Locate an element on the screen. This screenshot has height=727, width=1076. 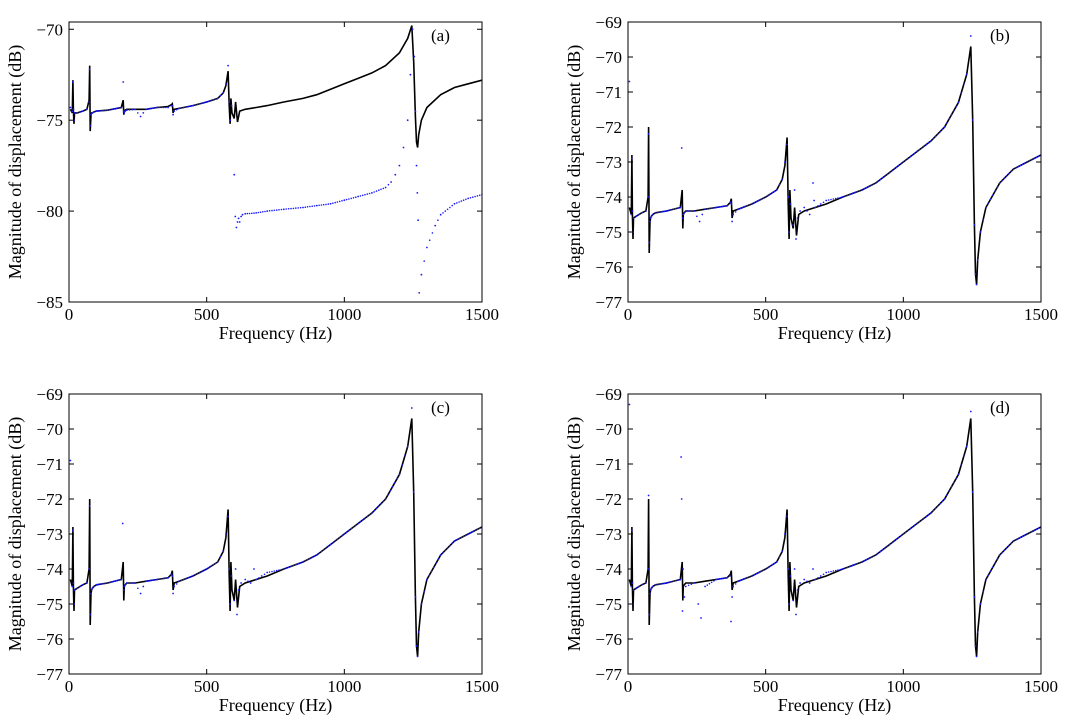
x-tick-label: 1500 is located at coordinates (1041, 314).